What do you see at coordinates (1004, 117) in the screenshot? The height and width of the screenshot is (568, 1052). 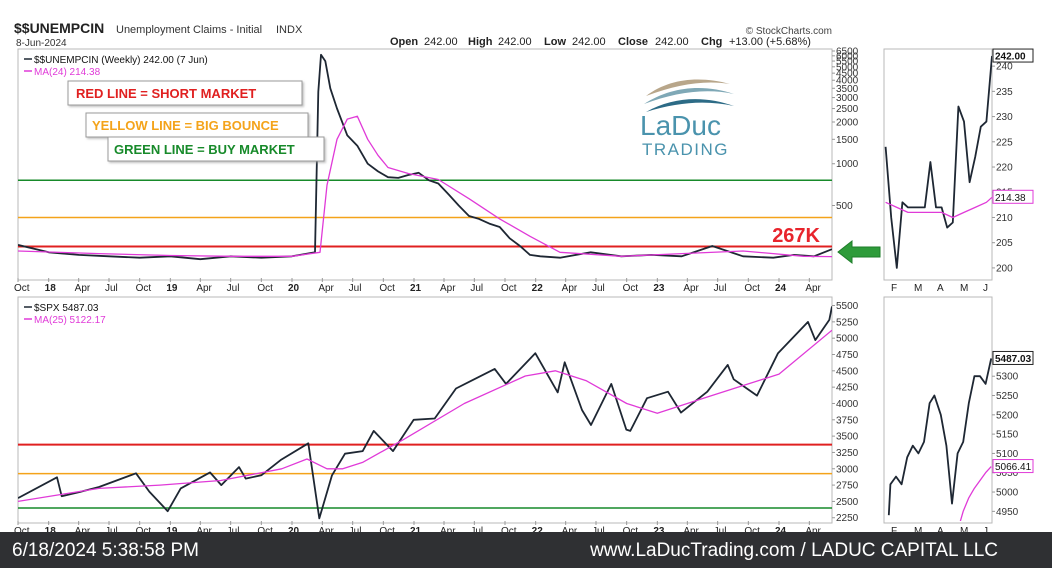 I see `y-tick-label: 230` at bounding box center [1004, 117].